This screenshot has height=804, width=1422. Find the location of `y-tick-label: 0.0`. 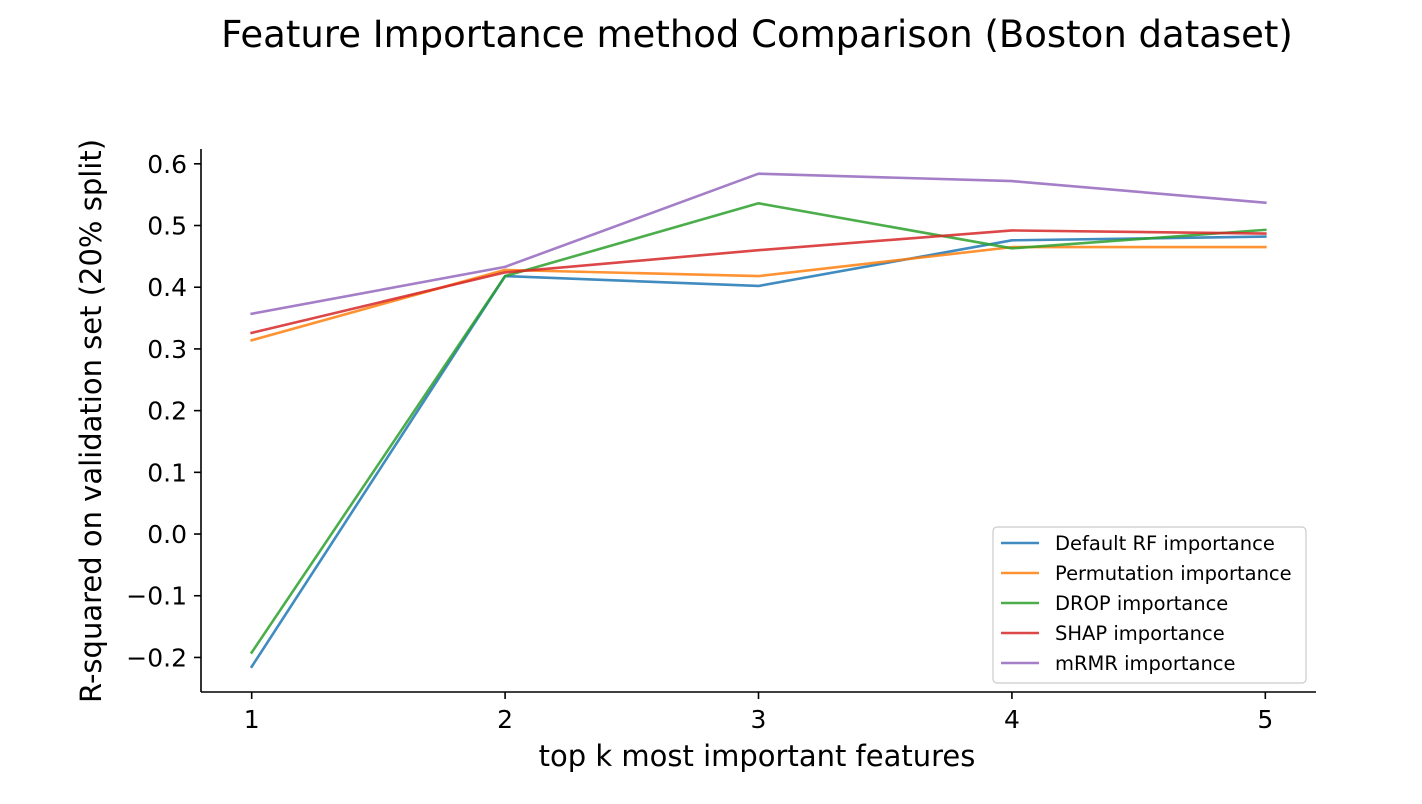

y-tick-label: 0.0 is located at coordinates (167, 534).